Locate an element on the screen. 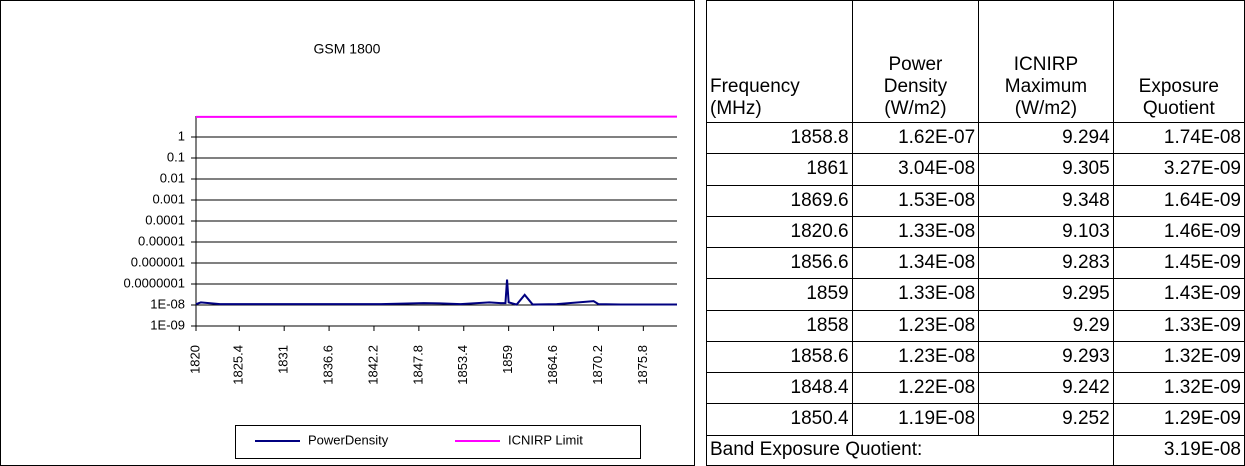 This screenshot has height=466, width=1245. table-cell: 9.29 is located at coordinates (1046, 325).